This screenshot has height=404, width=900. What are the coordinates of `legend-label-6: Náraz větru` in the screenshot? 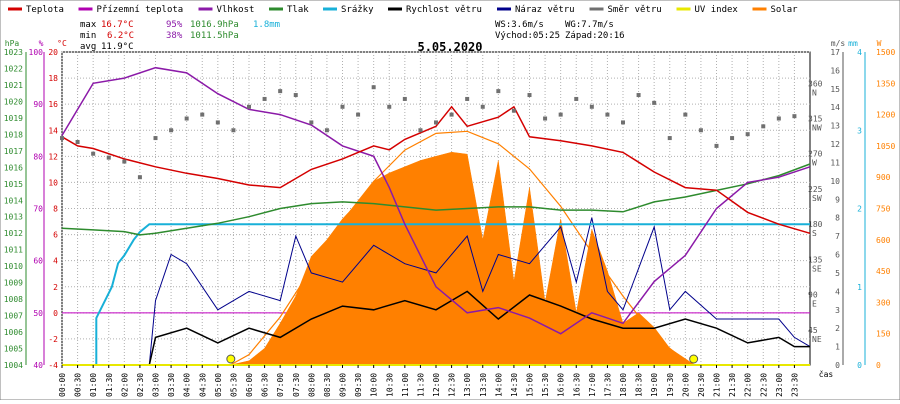 It's located at (545, 10).